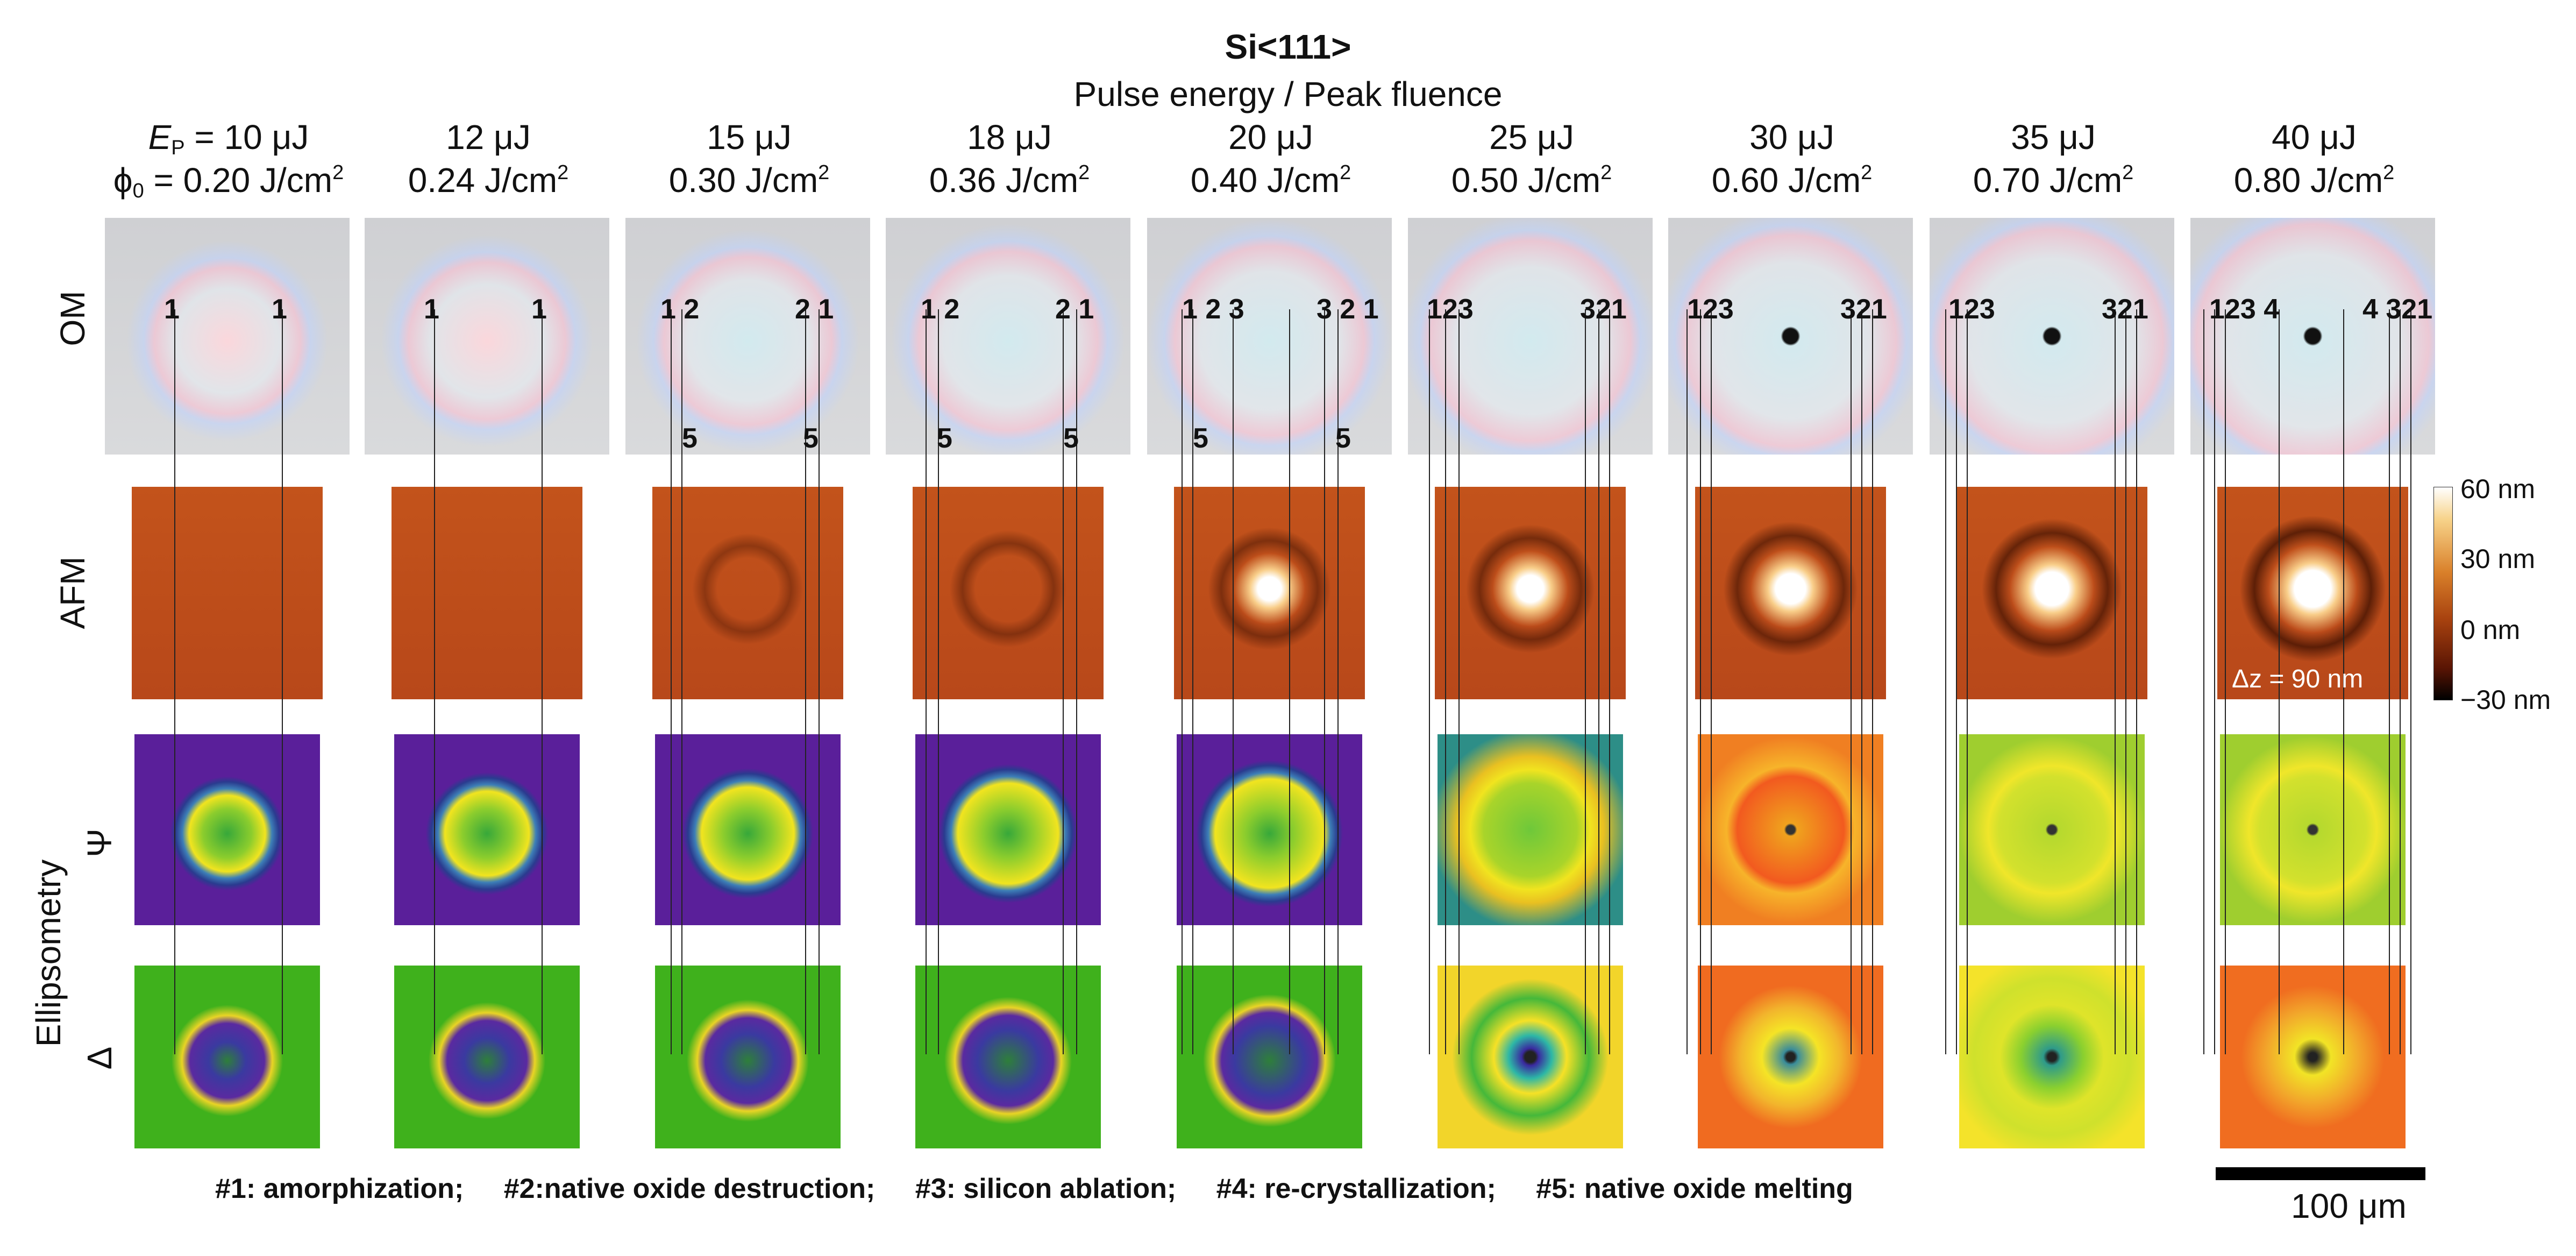 This screenshot has width=2576, height=1256. I want to click on om-marker-left-col-4: 1 2, so click(941, 309).